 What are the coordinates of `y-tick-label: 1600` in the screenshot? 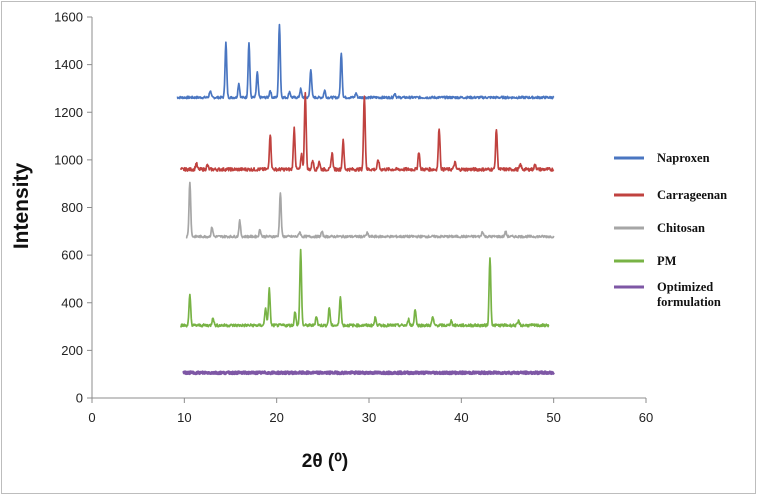 It's located at (68, 17).